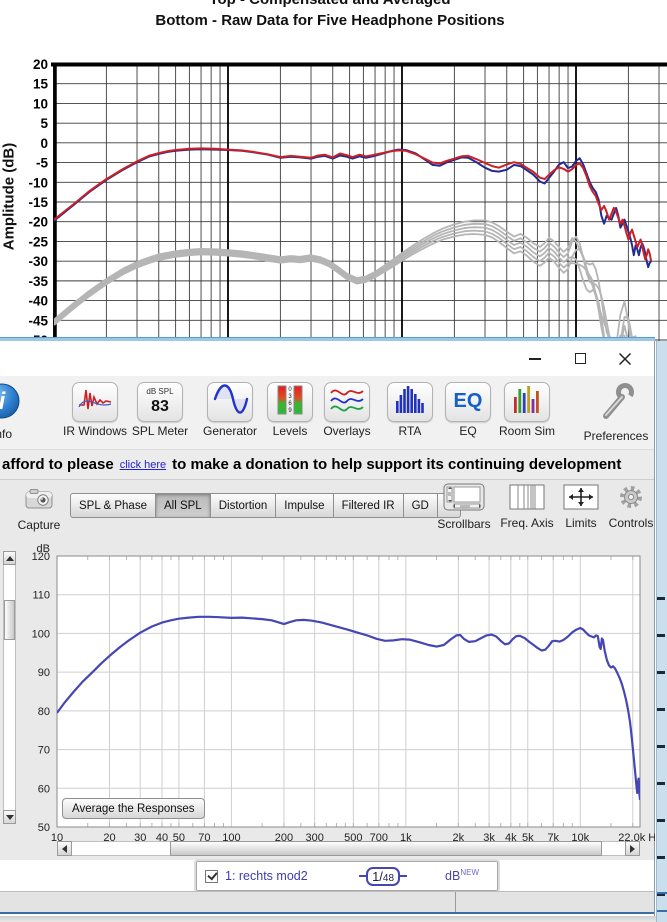  I want to click on vertical-scrollbar, so click(9, 687).